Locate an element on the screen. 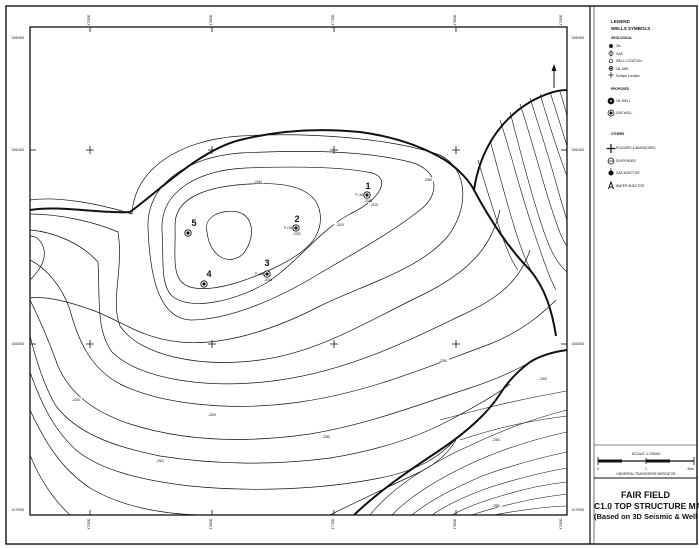  legend-item-oil-and: OIL AND is located at coordinates (622, 68).